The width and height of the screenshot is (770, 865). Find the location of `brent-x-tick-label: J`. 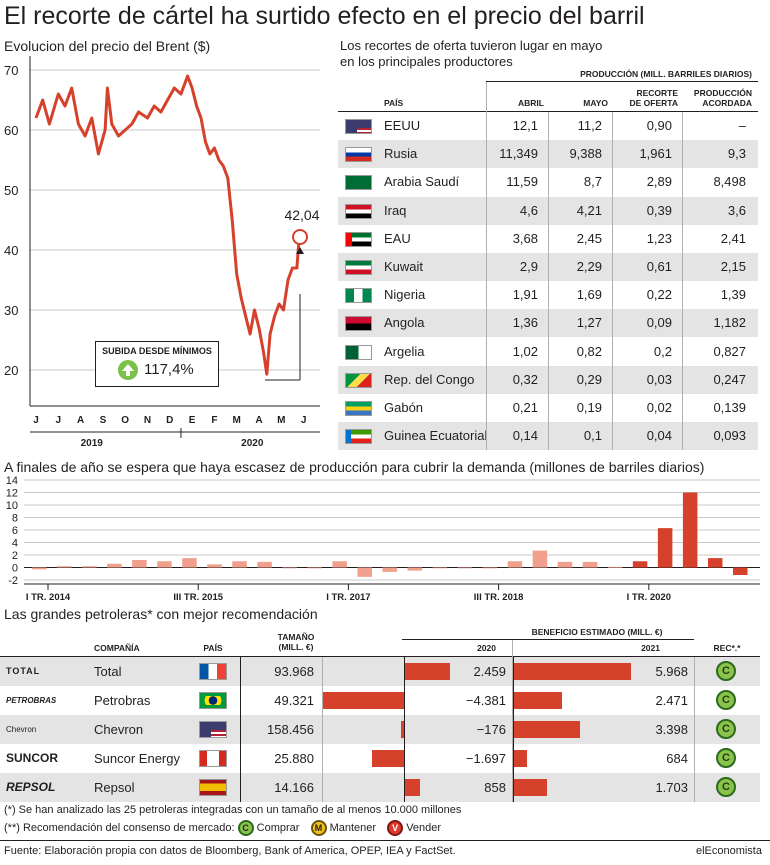

brent-x-tick-label: J is located at coordinates (36, 420).